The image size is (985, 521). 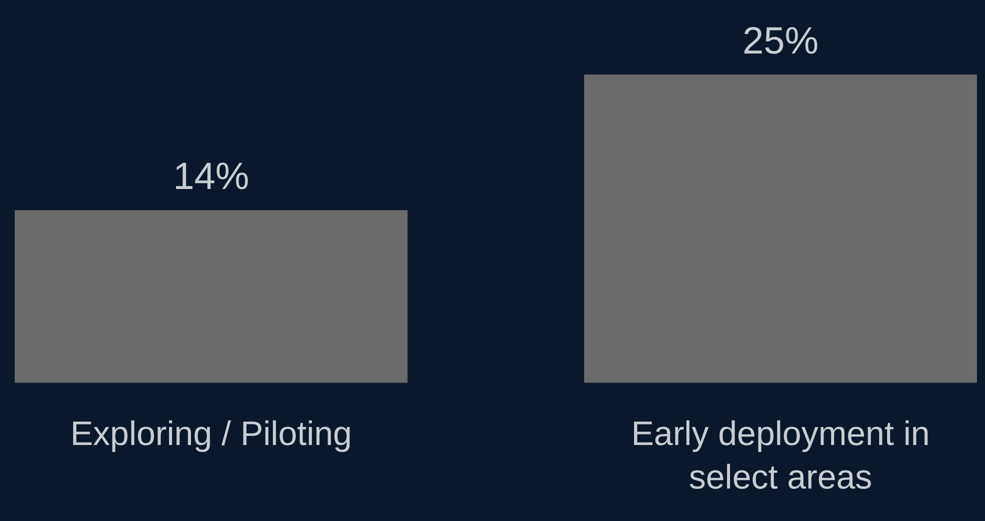 I want to click on x-tick-label: Exploring / Piloting, so click(x=211, y=433).